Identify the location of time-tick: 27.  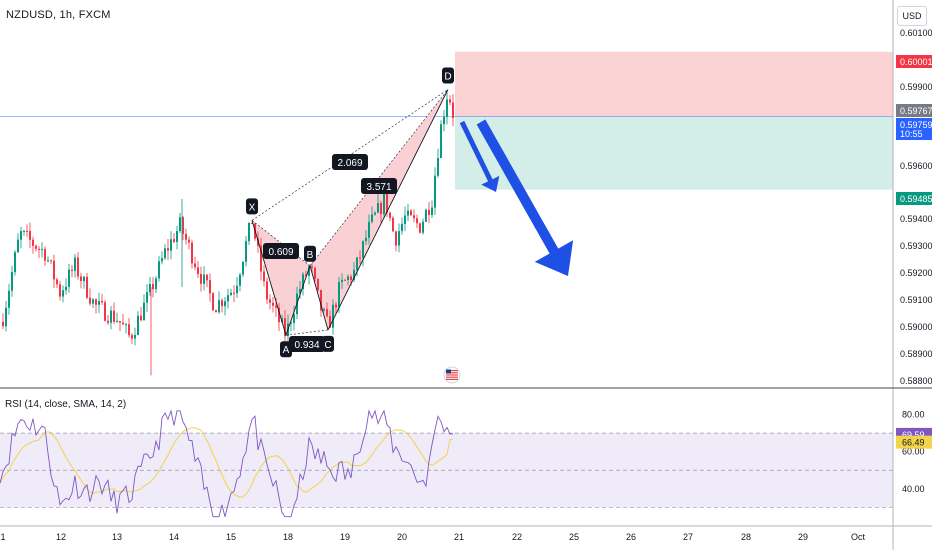
(688, 537).